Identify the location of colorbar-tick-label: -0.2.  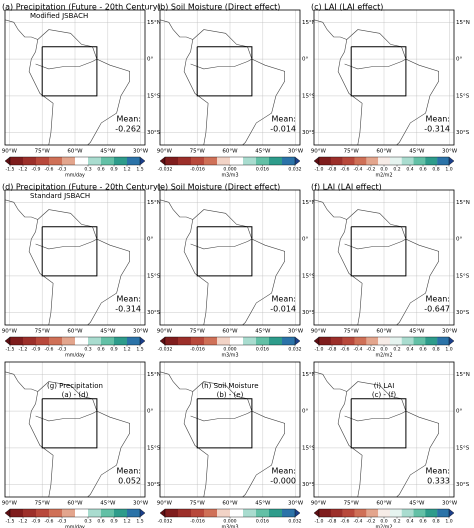
(371, 350).